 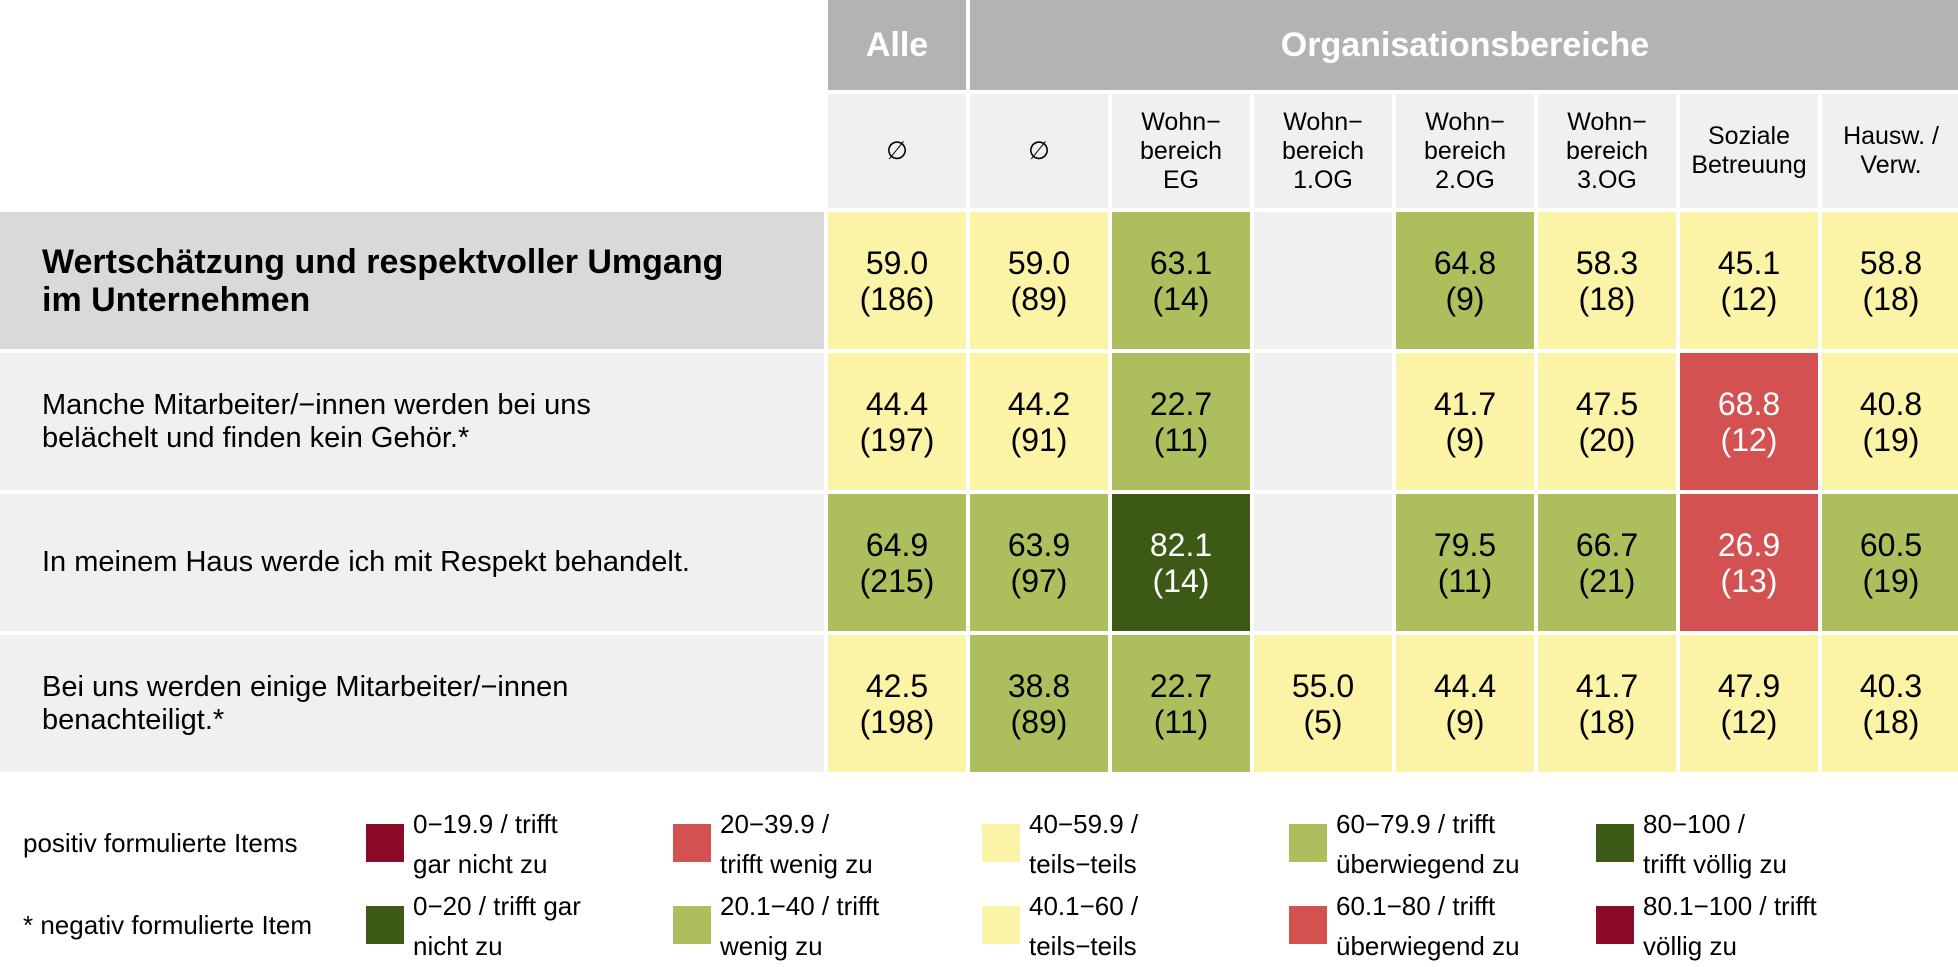 What do you see at coordinates (497, 926) in the screenshot?
I see `legend-entry: 0−20 / trifft gar nicht zu` at bounding box center [497, 926].